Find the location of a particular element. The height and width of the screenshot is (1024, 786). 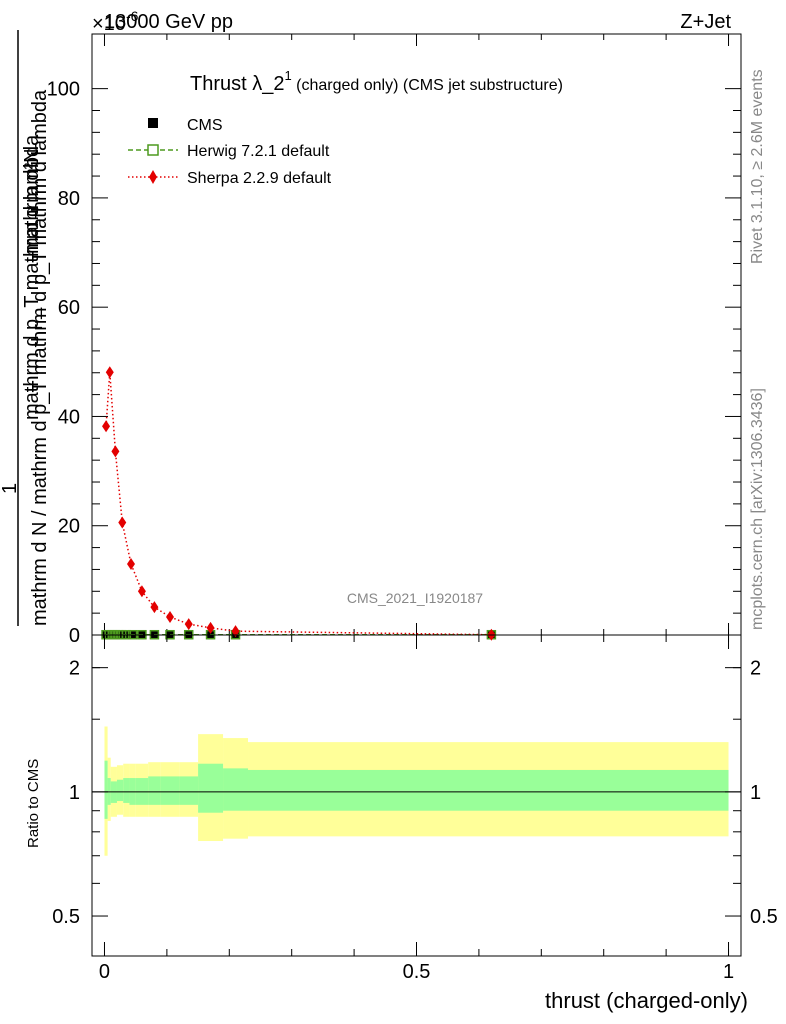

ratio-bands-layer is located at coordinates (416, 791).